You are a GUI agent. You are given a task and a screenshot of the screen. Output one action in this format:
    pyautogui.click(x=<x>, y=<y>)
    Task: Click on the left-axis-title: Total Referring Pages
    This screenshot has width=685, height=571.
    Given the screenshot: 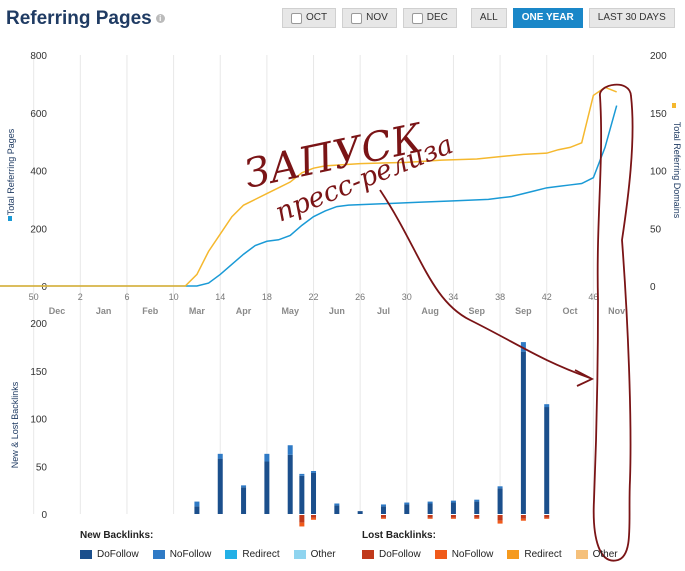 What is the action you would take?
    pyautogui.click(x=11, y=171)
    